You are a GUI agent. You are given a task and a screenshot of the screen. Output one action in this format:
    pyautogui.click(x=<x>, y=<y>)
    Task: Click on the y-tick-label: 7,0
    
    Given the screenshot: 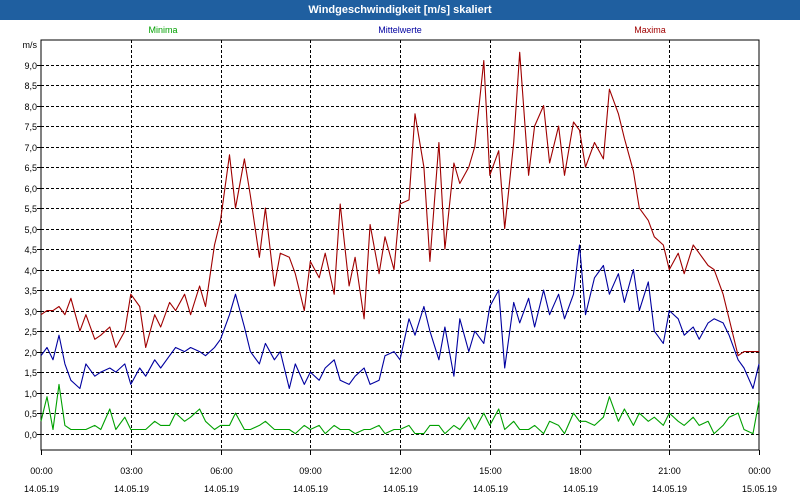 What is the action you would take?
    pyautogui.click(x=30, y=148)
    